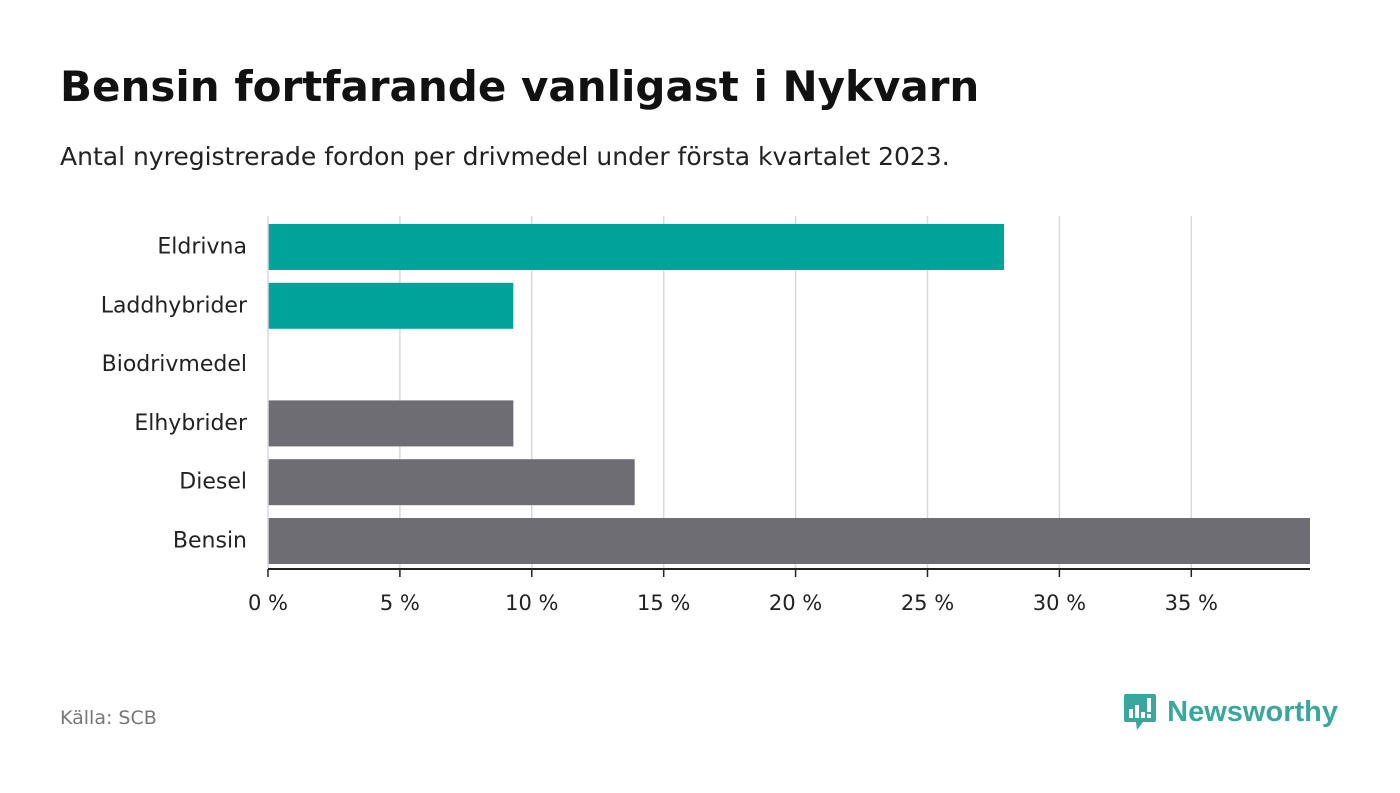 The height and width of the screenshot is (793, 1400). Describe the element at coordinates (927, 603) in the screenshot. I see `x-tick-label: 25 %` at that location.